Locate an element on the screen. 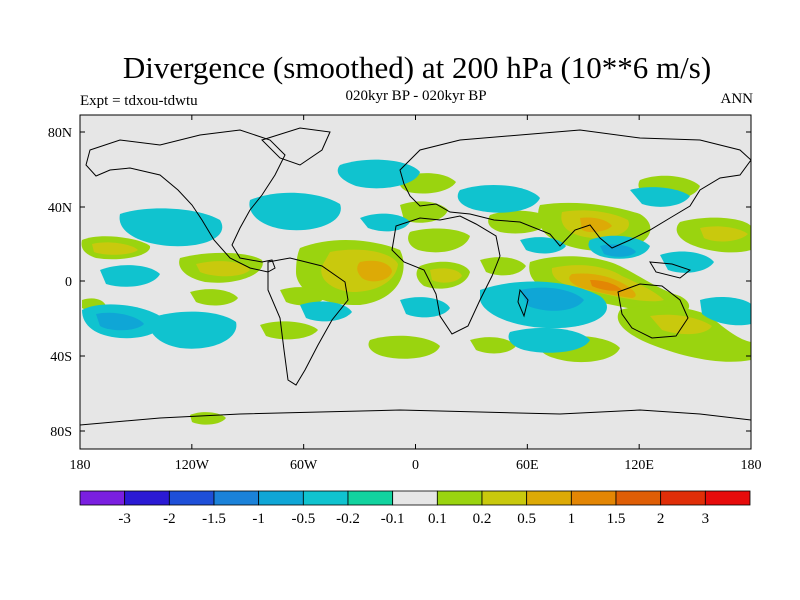 The height and width of the screenshot is (600, 800). colorbar-label: 0.5 is located at coordinates (526, 519).